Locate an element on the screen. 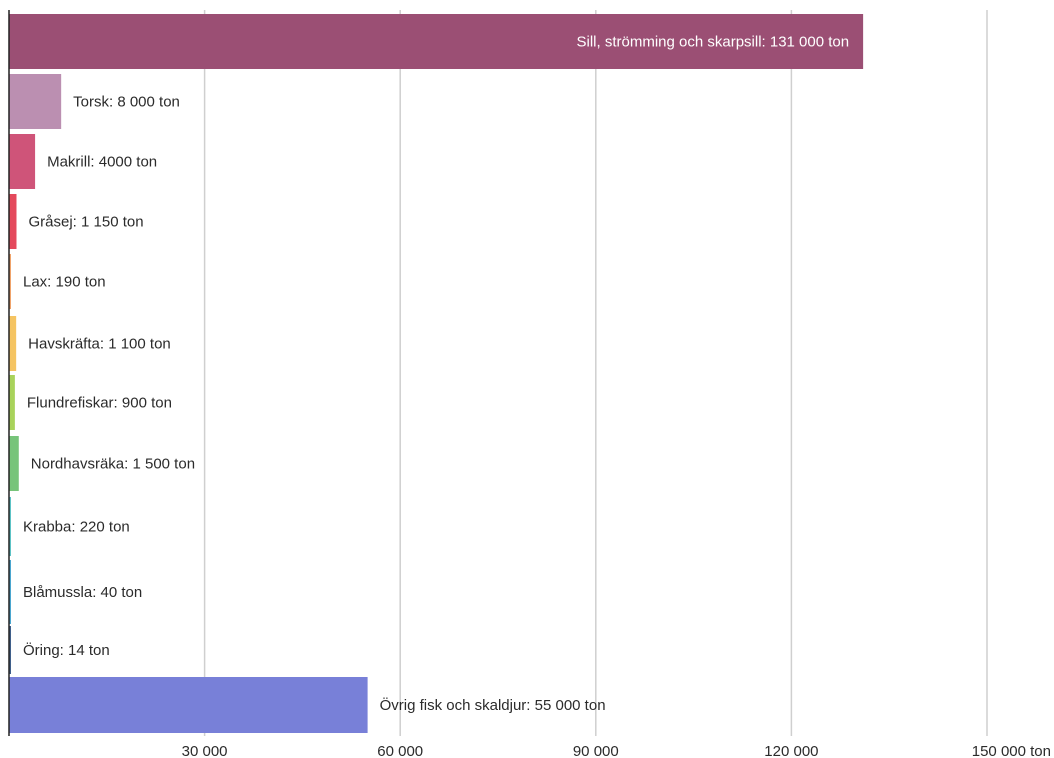 The width and height of the screenshot is (1054, 758). x-axis-ticks: 30 000 60 000 90 000 120 000 150 000 ton is located at coordinates (616, 750).